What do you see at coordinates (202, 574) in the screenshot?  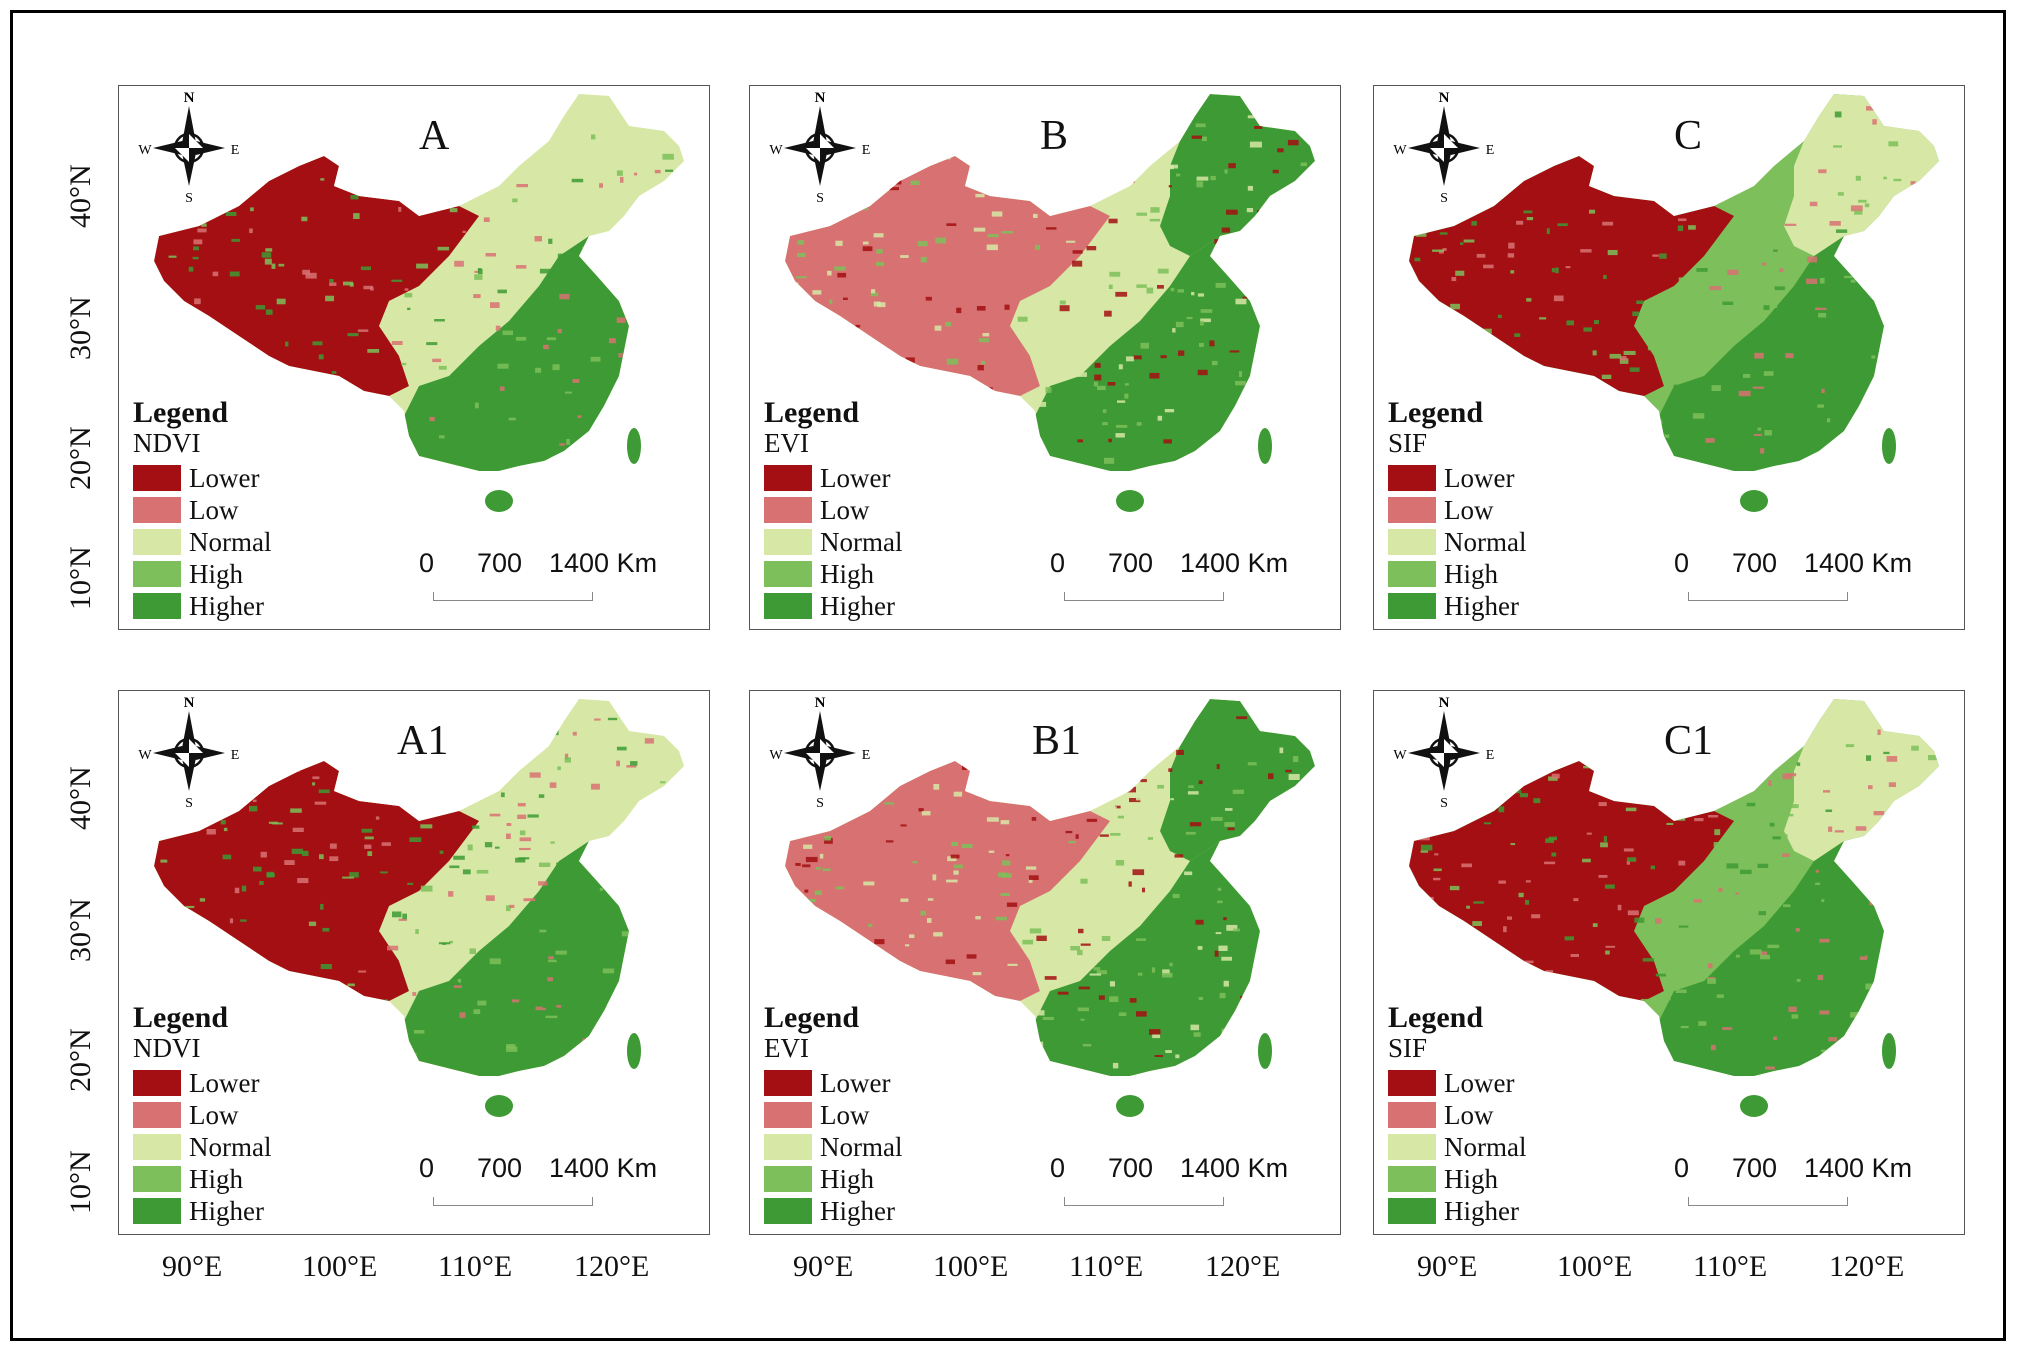 I see `legend-item: High` at bounding box center [202, 574].